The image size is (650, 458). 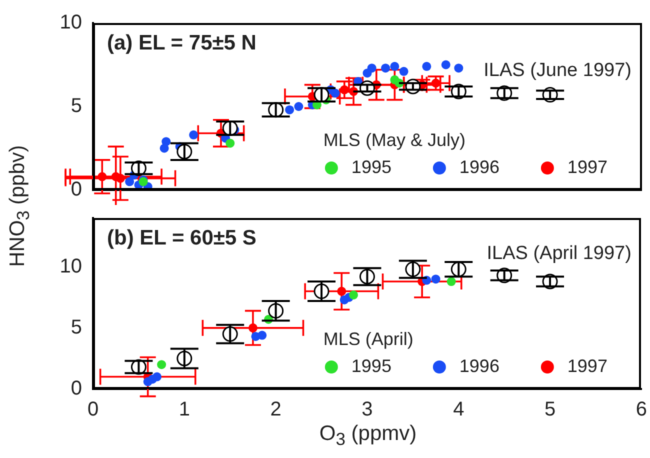 What do you see at coordinates (368, 338) in the screenshot?
I see `legend-title: MLS (April)` at bounding box center [368, 338].